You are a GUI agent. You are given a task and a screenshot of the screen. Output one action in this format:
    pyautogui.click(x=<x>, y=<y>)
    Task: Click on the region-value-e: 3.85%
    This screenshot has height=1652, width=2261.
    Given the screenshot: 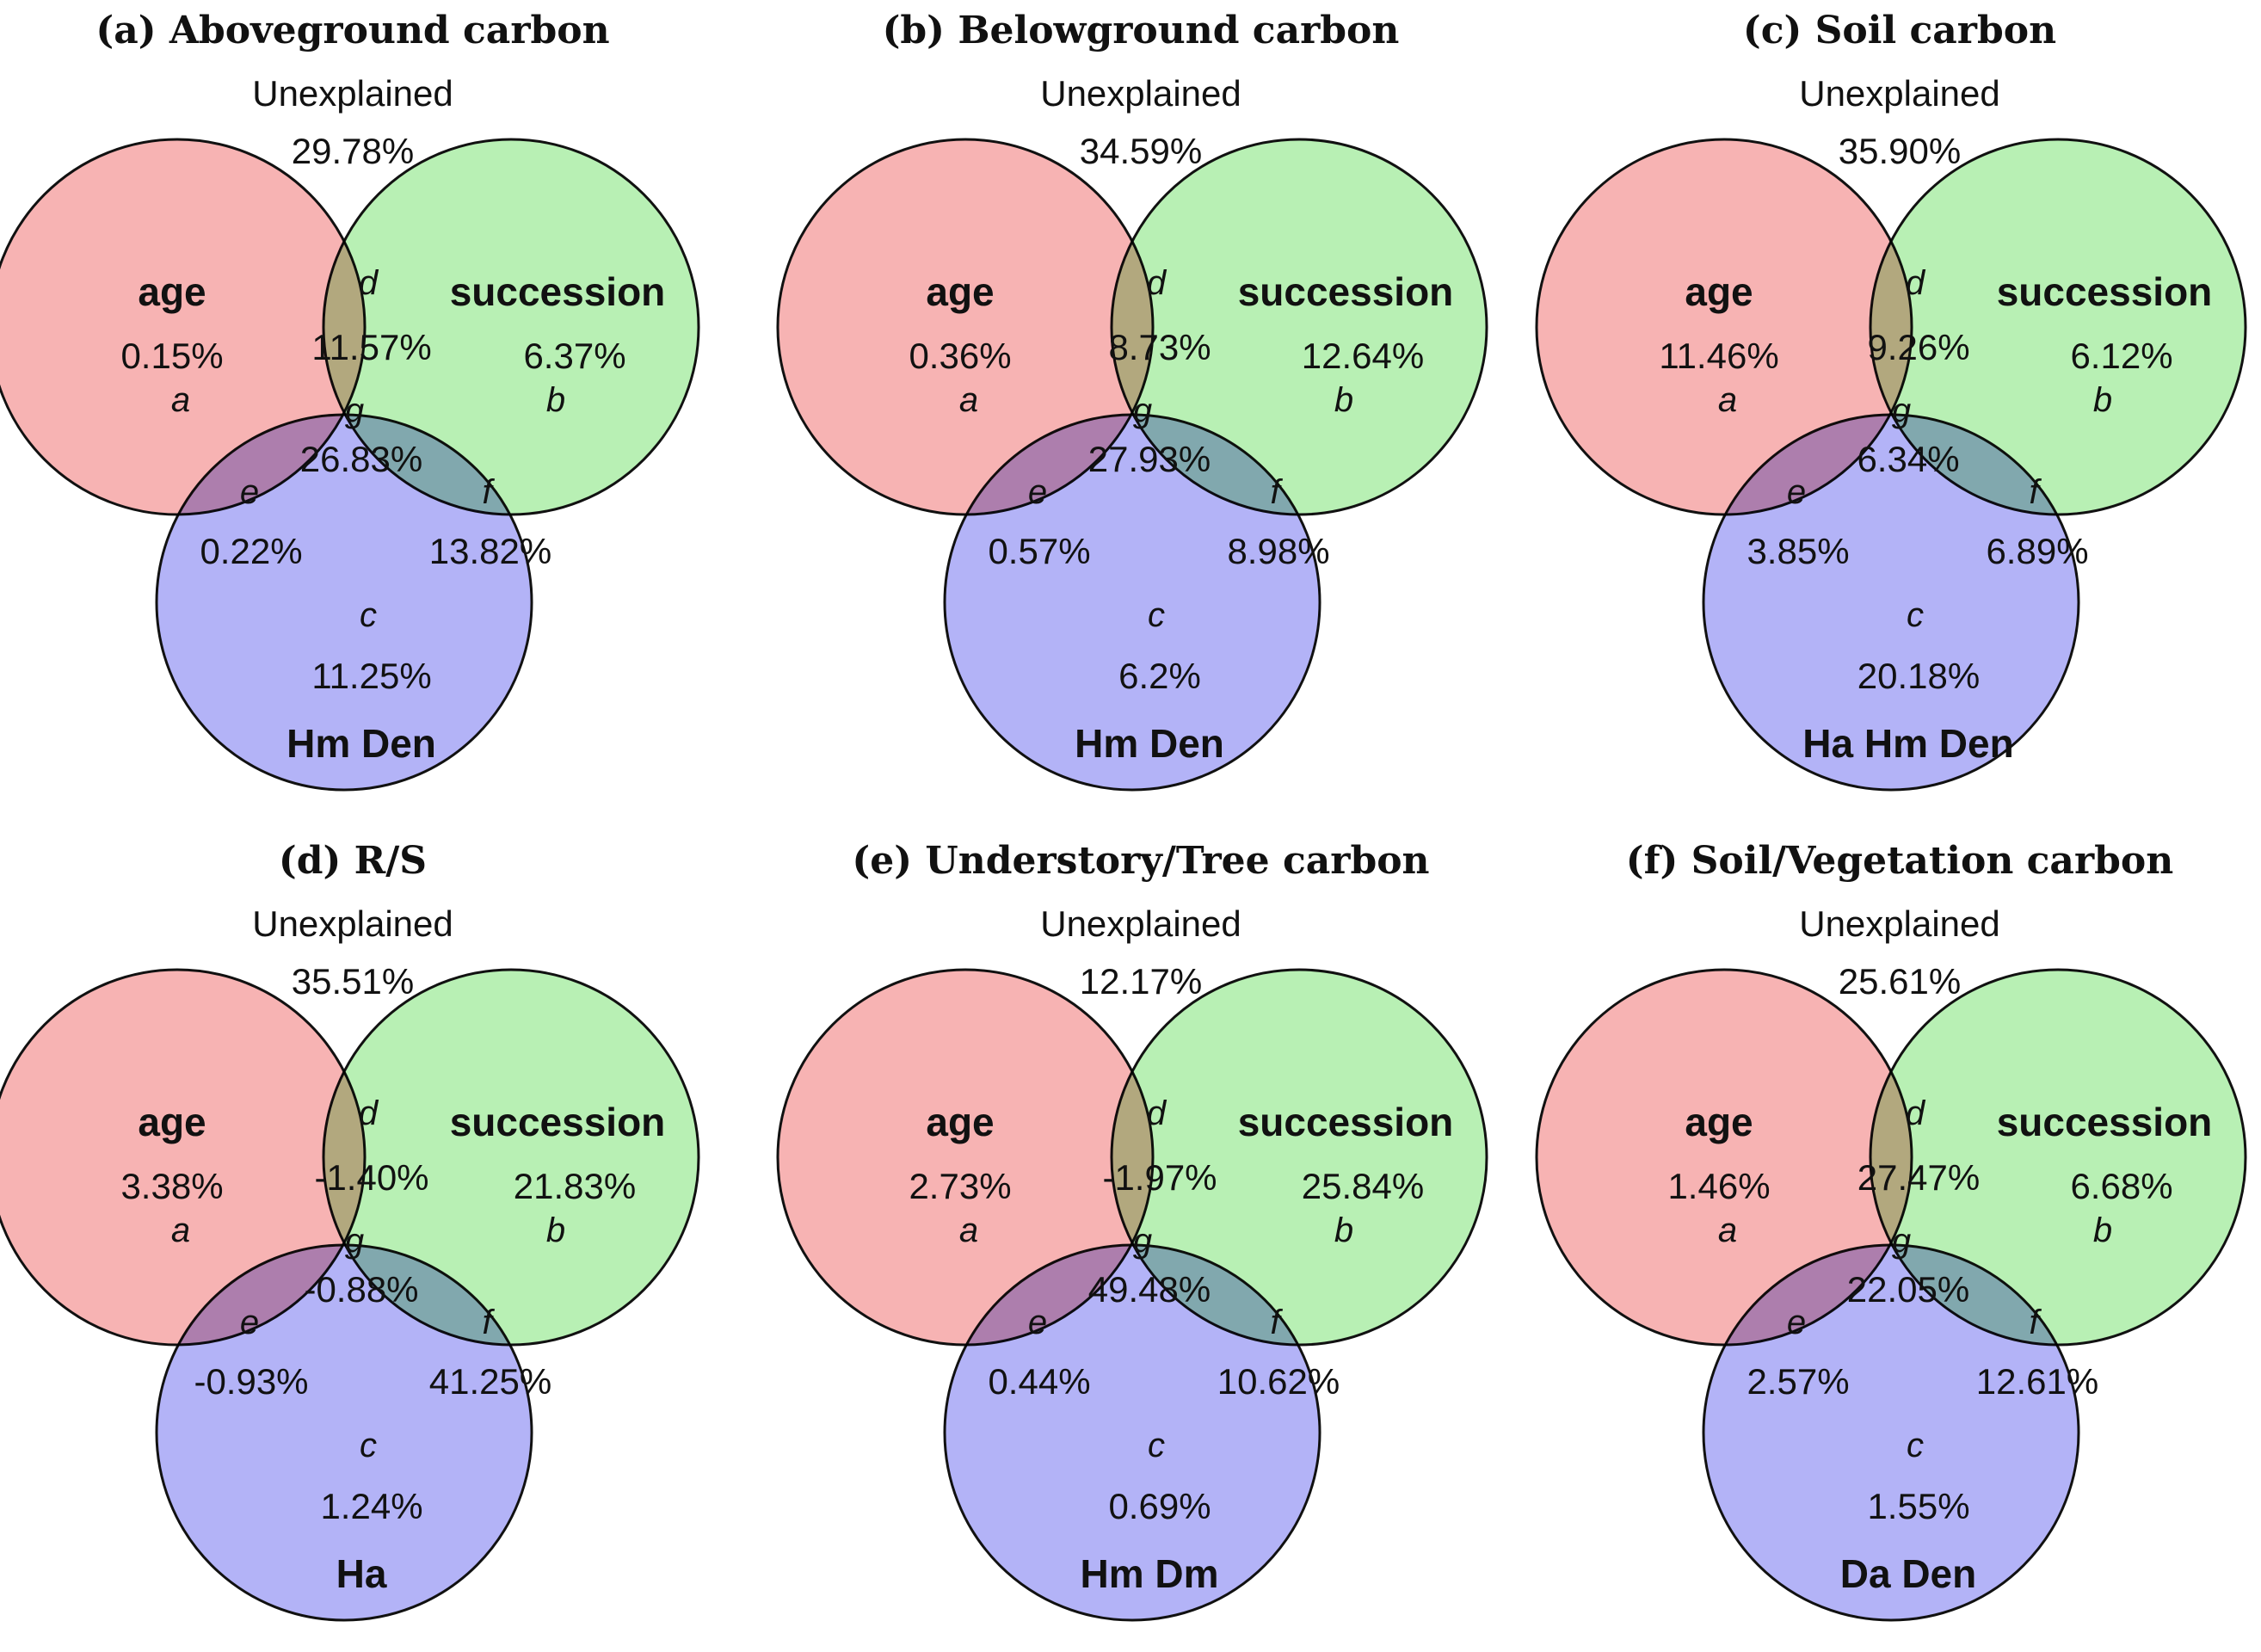 What is the action you would take?
    pyautogui.click(x=1798, y=551)
    